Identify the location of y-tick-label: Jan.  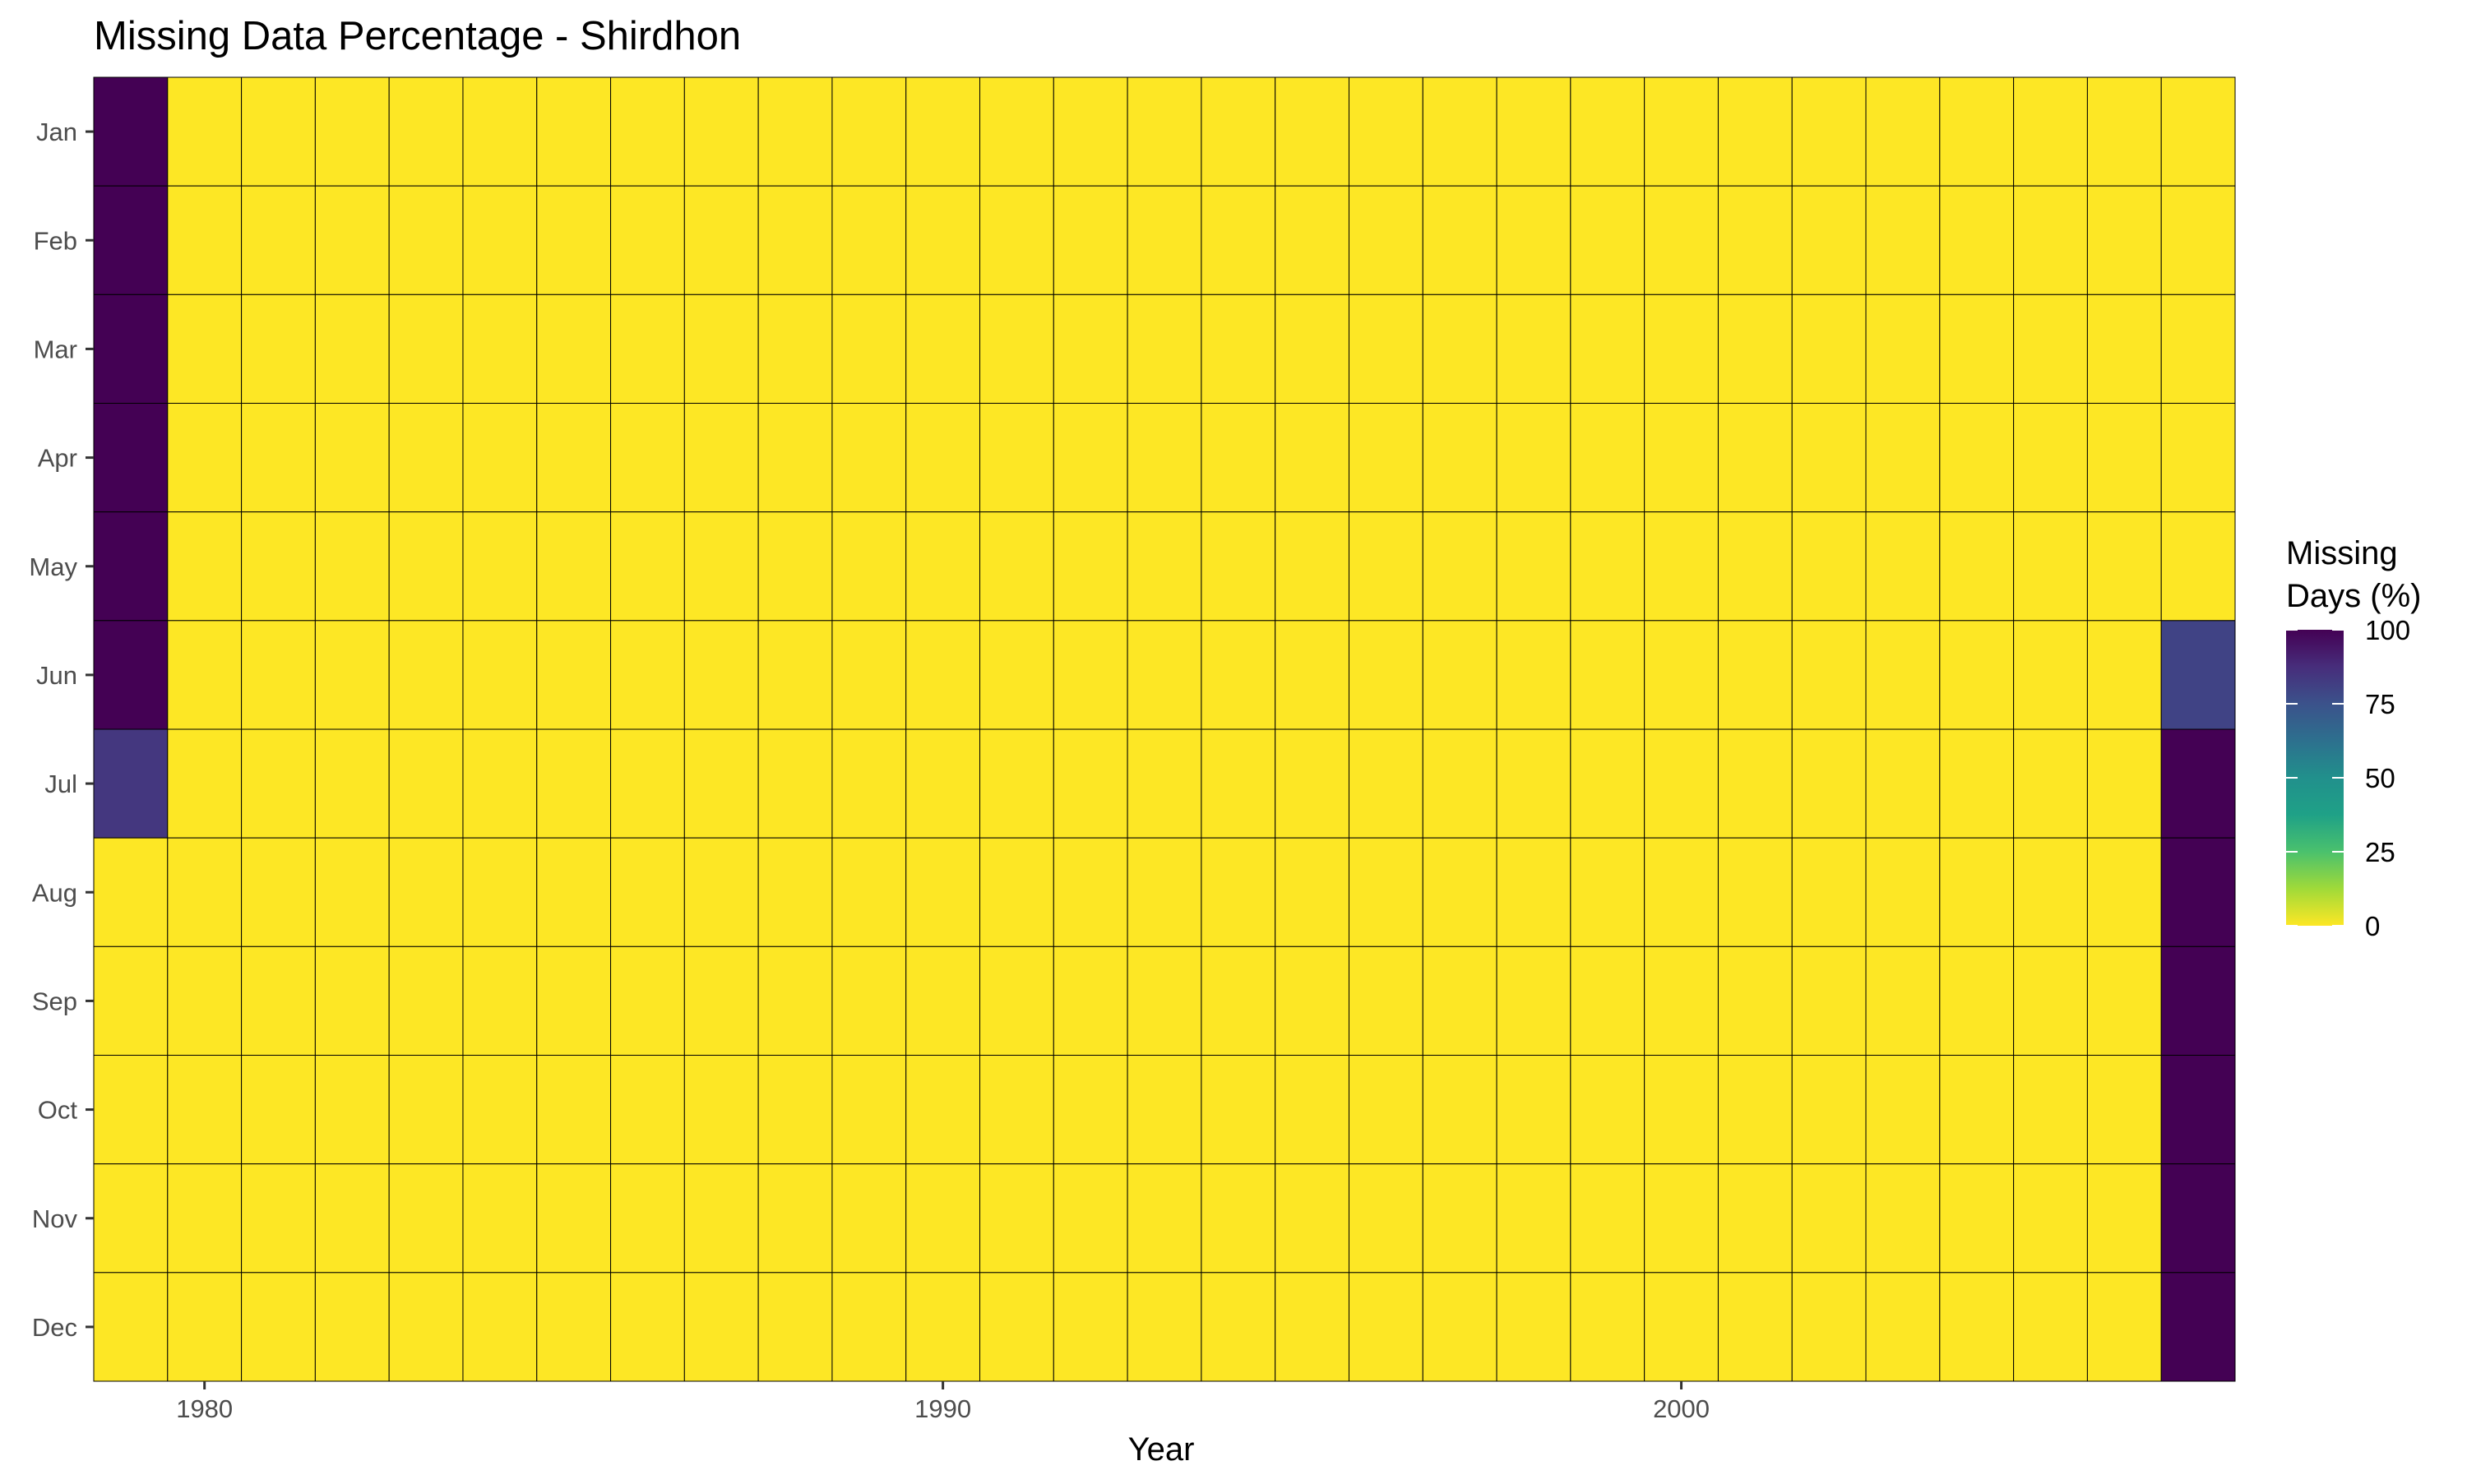
(56, 132).